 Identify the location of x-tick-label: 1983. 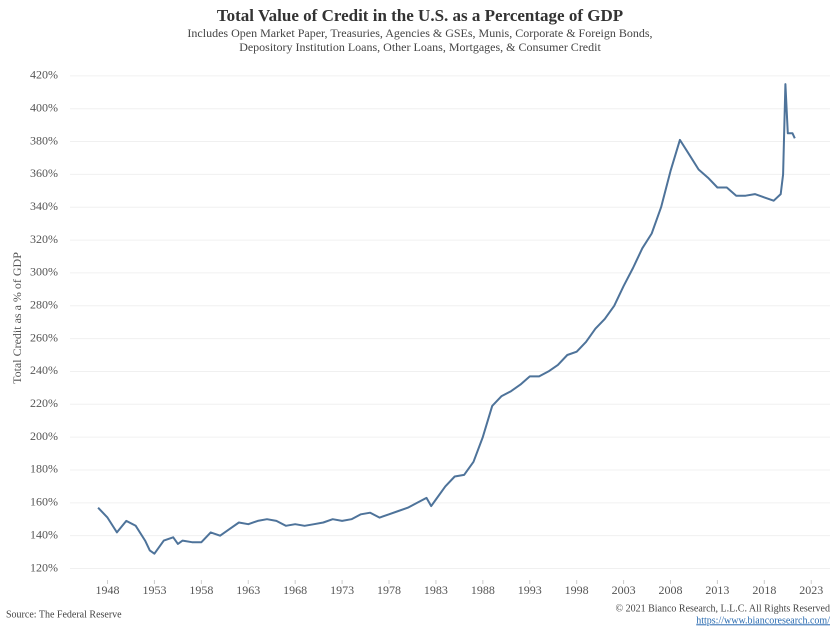
(436, 590).